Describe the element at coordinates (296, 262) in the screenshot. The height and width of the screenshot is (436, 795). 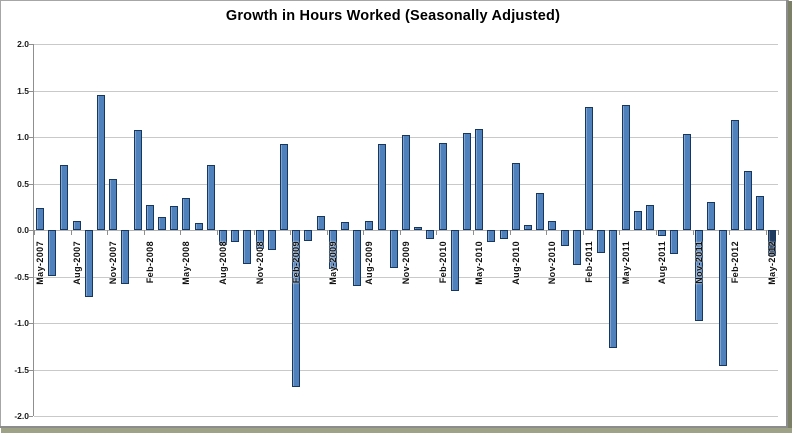
I see `x-axis-label: Feb-2009` at that location.